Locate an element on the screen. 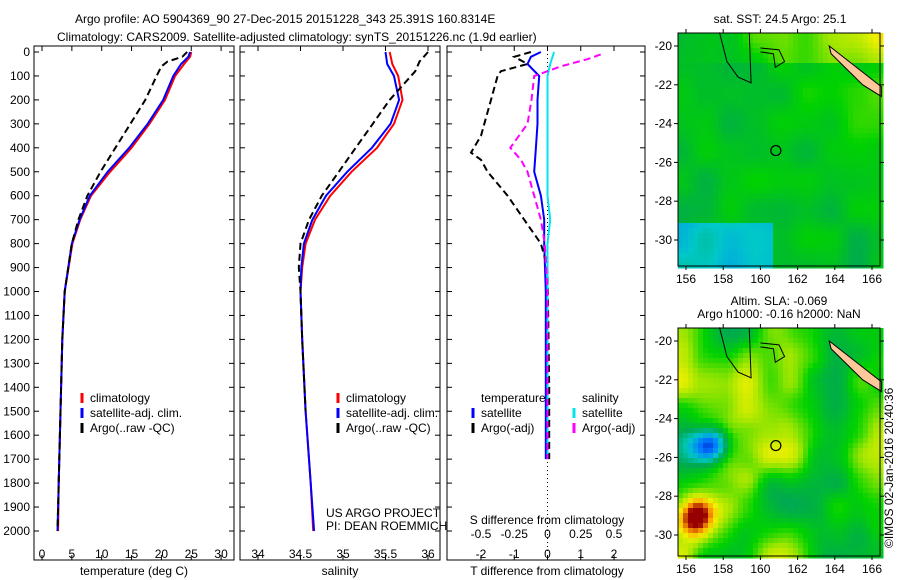 This screenshot has width=900, height=580. y-tick-label: 400 is located at coordinates (20, 148).